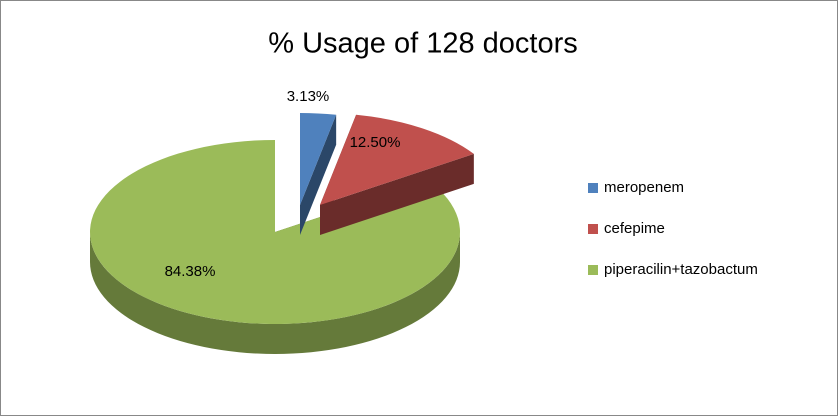  What do you see at coordinates (375, 142) in the screenshot?
I see `data-label: 12.50%` at bounding box center [375, 142].